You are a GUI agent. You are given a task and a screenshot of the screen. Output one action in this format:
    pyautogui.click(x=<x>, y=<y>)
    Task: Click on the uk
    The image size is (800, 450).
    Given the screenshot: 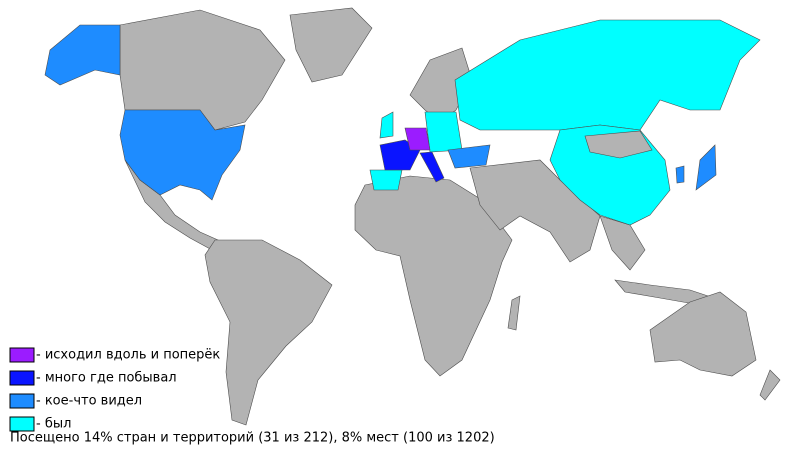 What is the action you would take?
    pyautogui.click(x=386, y=125)
    